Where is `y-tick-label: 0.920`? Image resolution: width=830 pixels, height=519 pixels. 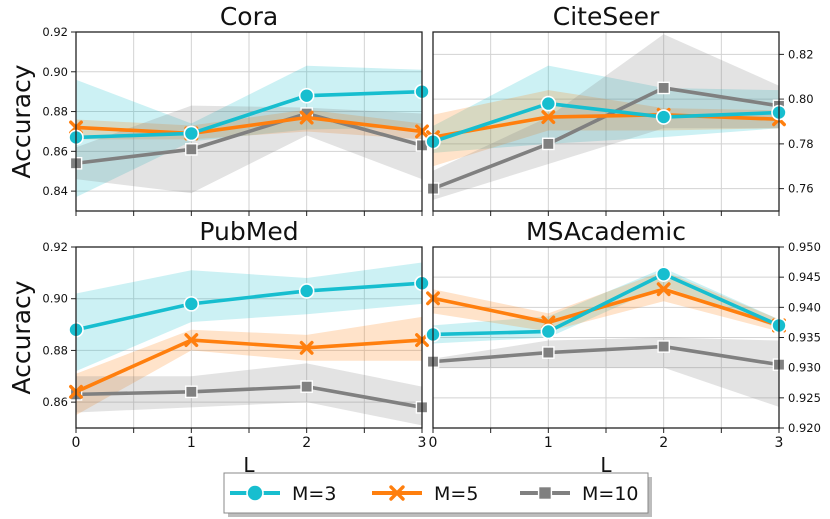 y-tick-label: 0.920 is located at coordinates (804, 428).